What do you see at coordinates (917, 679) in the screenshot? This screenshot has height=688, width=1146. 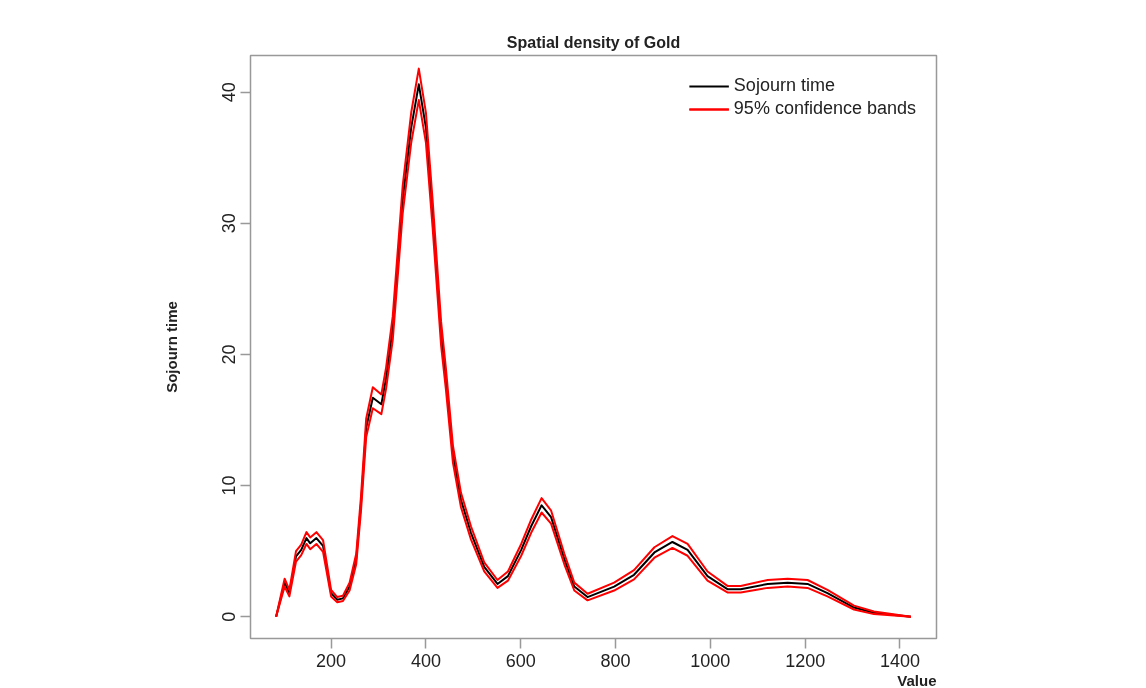 I see `x-axis-title: Value` at bounding box center [917, 679].